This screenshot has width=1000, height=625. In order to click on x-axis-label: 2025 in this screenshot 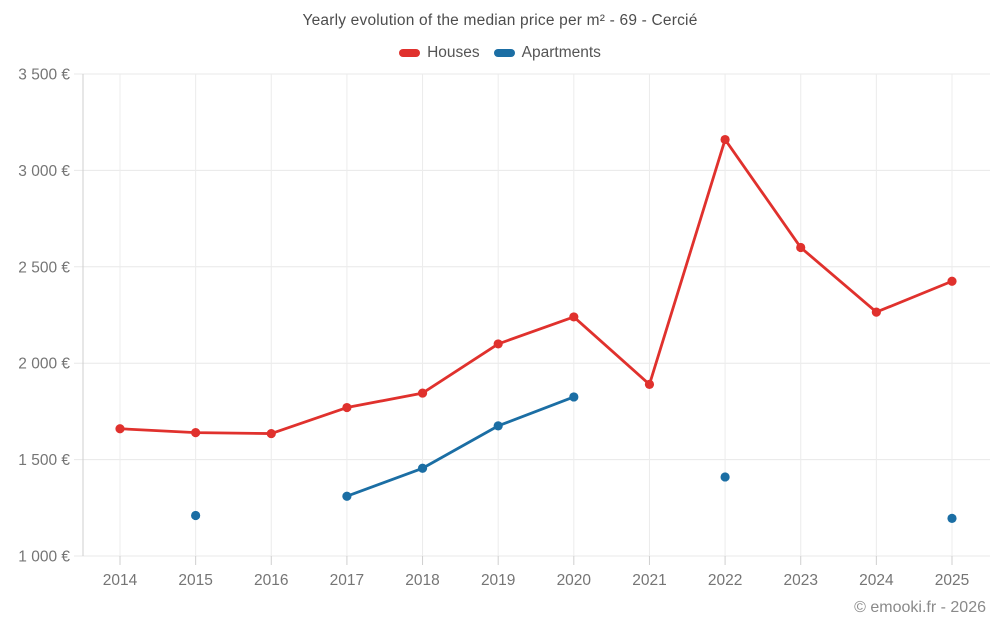, I will do `click(952, 580)`.